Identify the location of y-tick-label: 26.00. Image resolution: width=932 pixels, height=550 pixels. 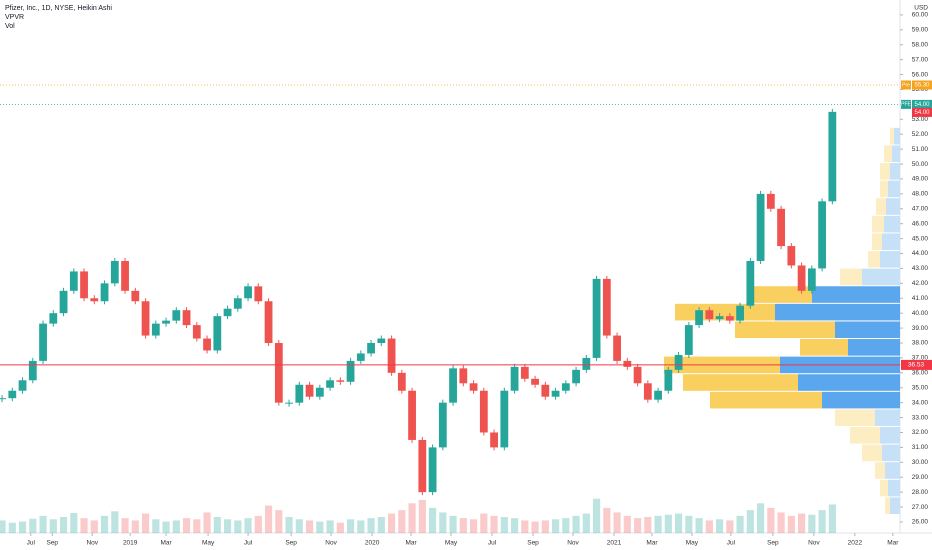
(920, 522).